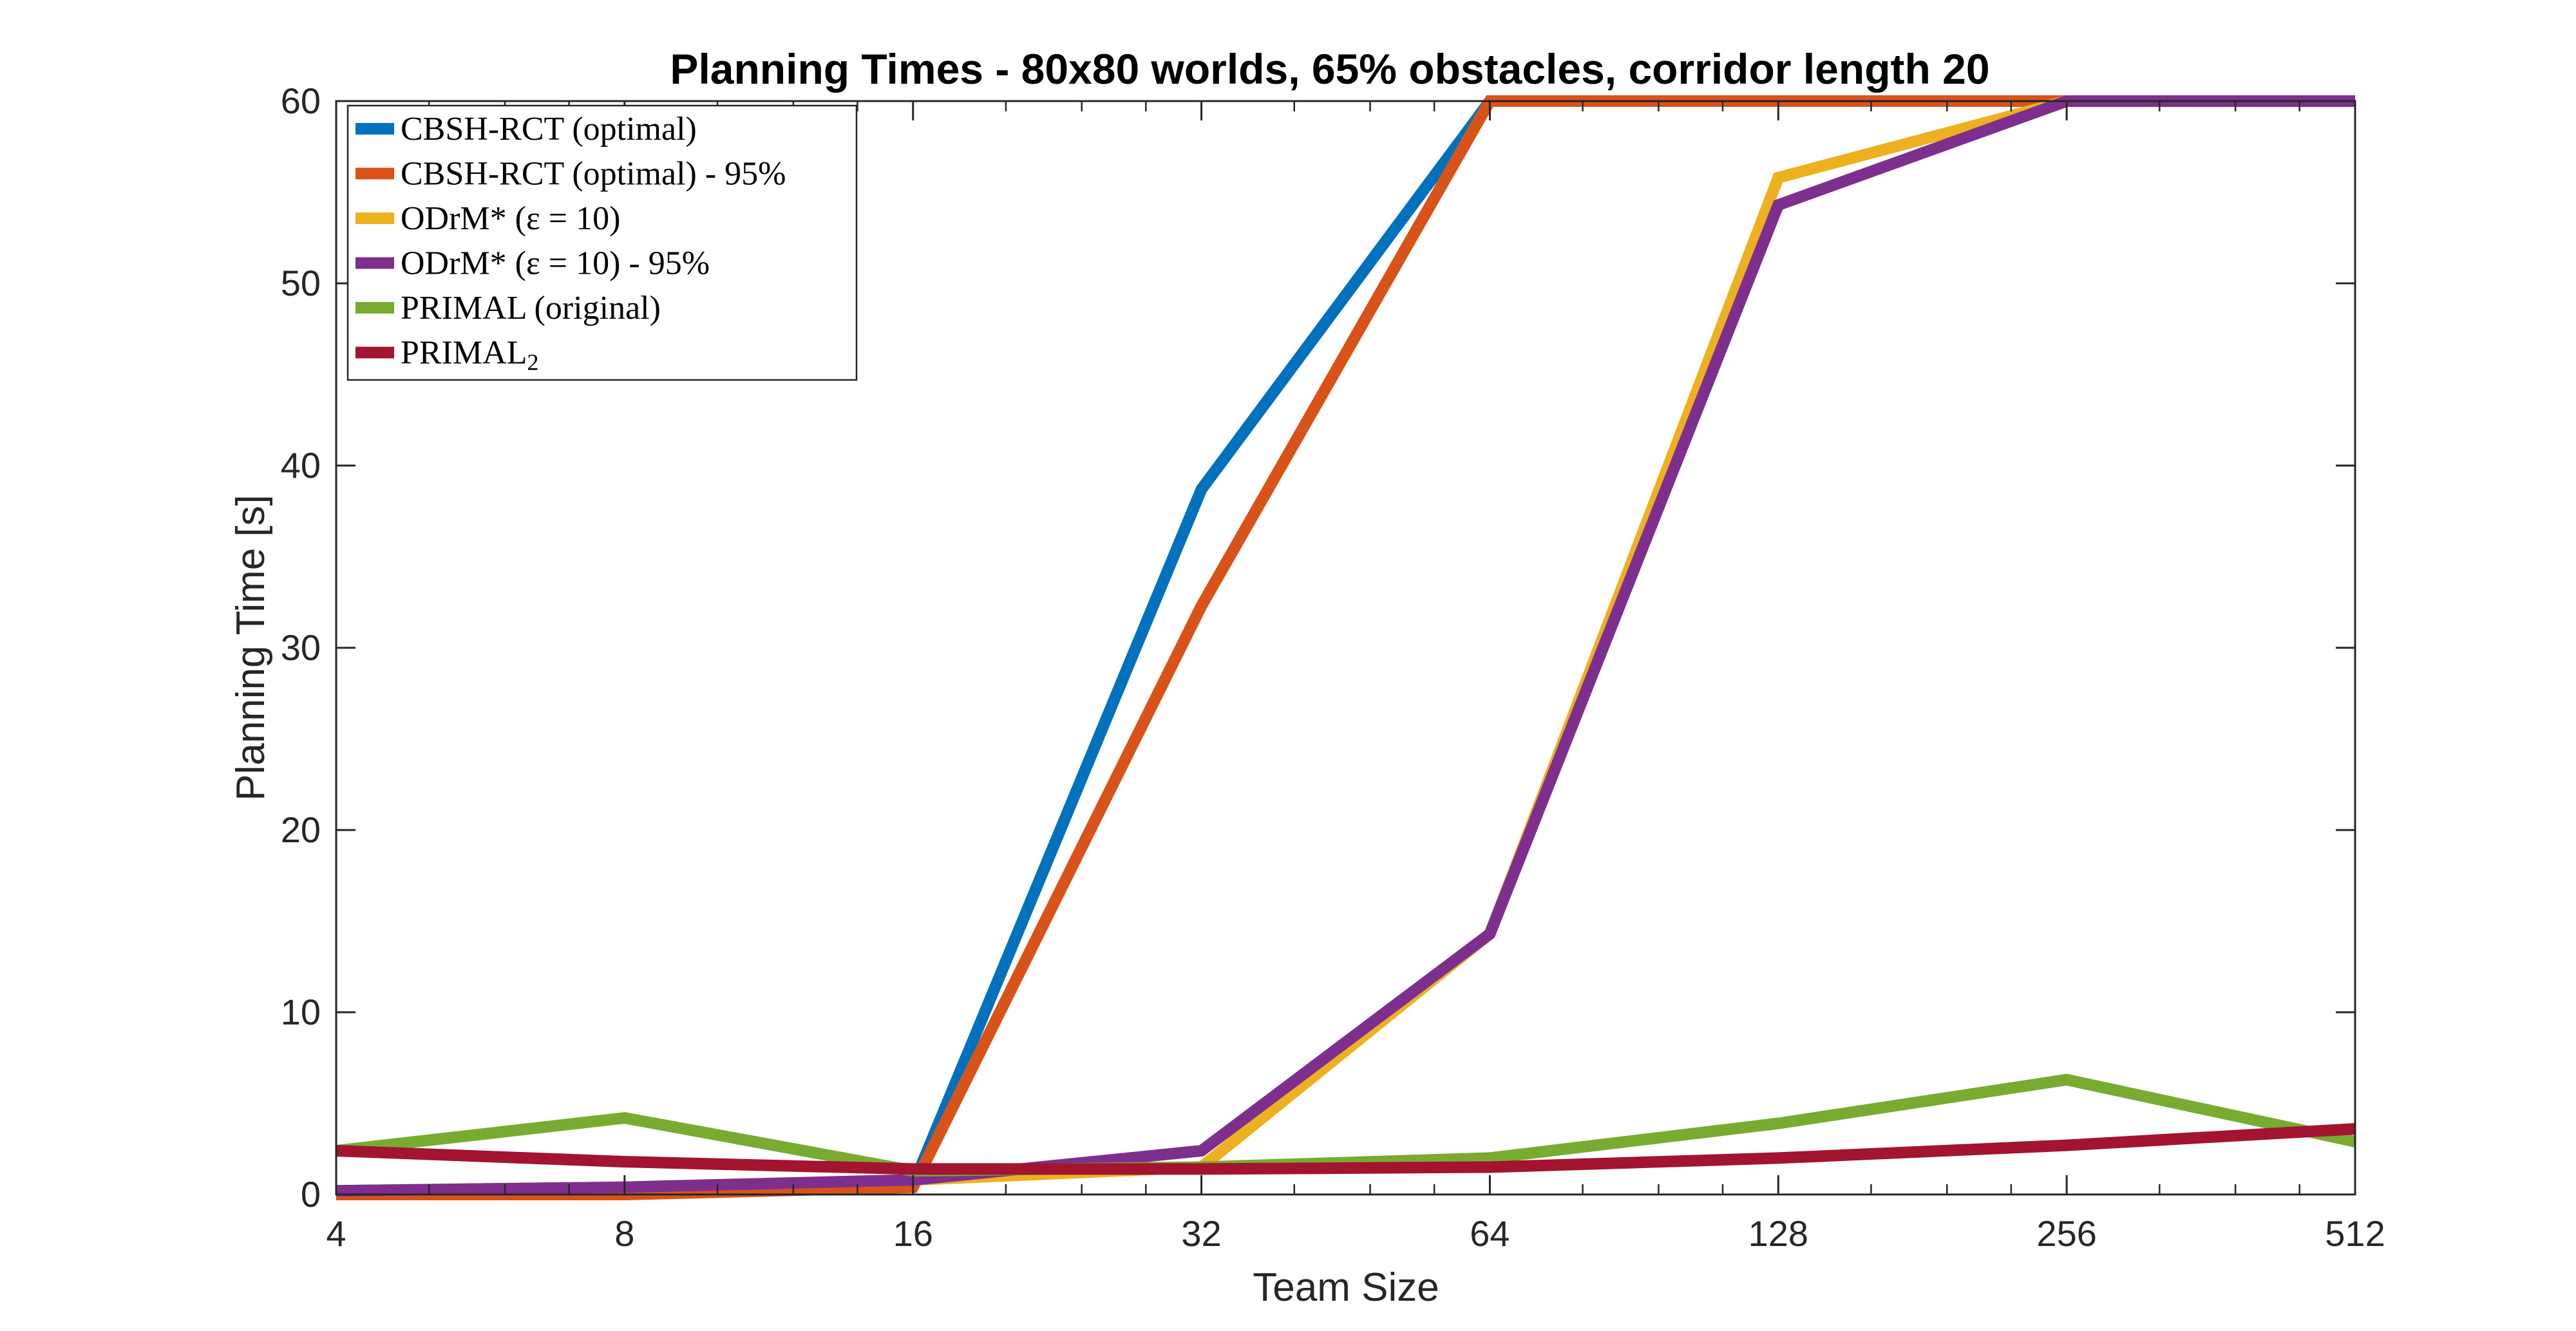 The width and height of the screenshot is (2576, 1331). I want to click on legend-box, so click(602, 242).